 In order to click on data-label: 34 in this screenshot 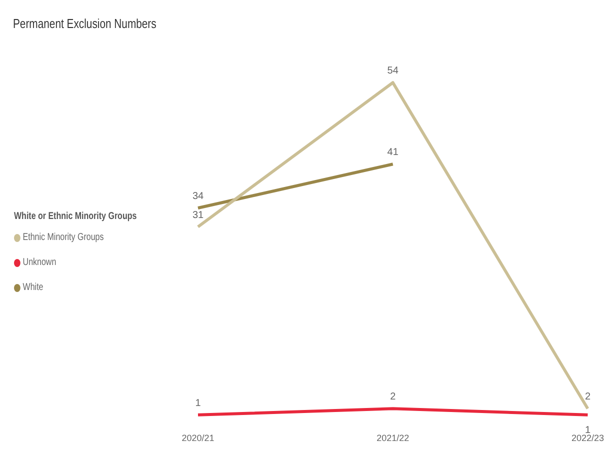, I will do `click(198, 196)`.